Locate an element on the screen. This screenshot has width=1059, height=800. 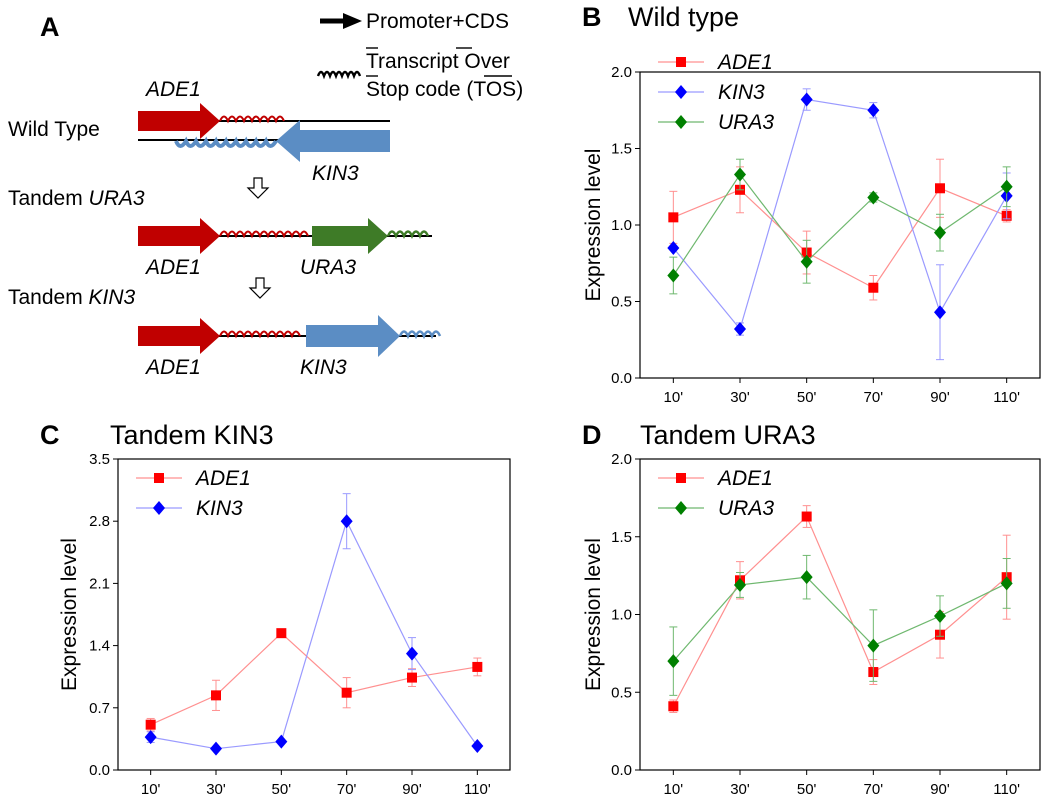
tu-ura3-arrow-head is located at coordinates (378, 236).